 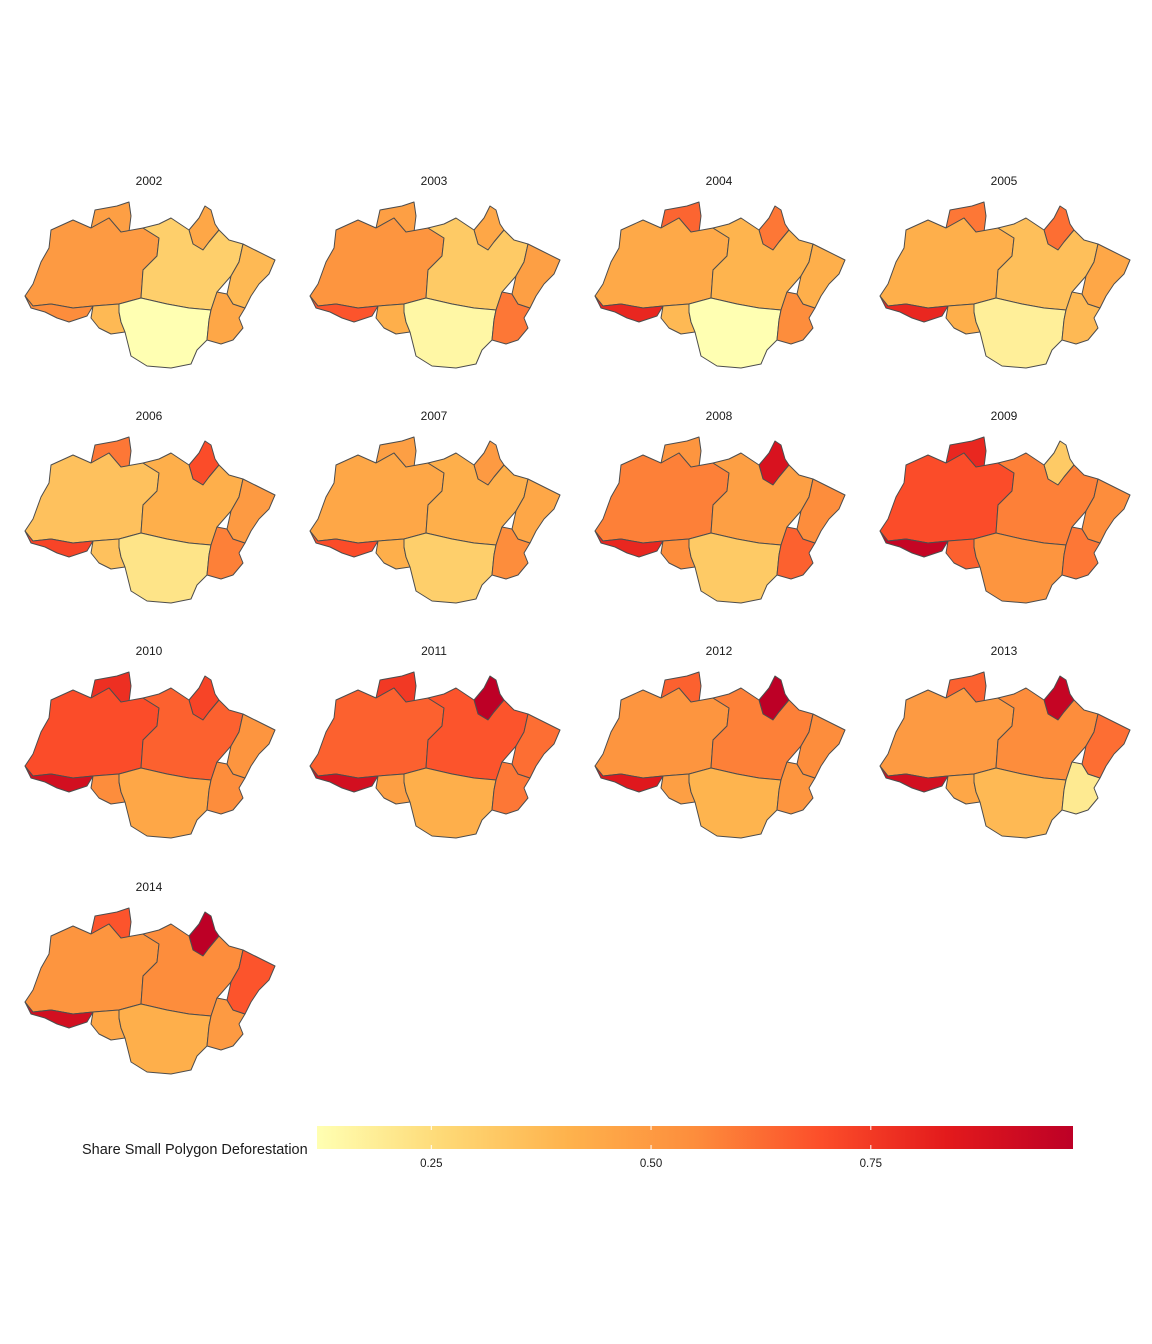 I want to click on panel-title: 2009, so click(x=1004, y=416).